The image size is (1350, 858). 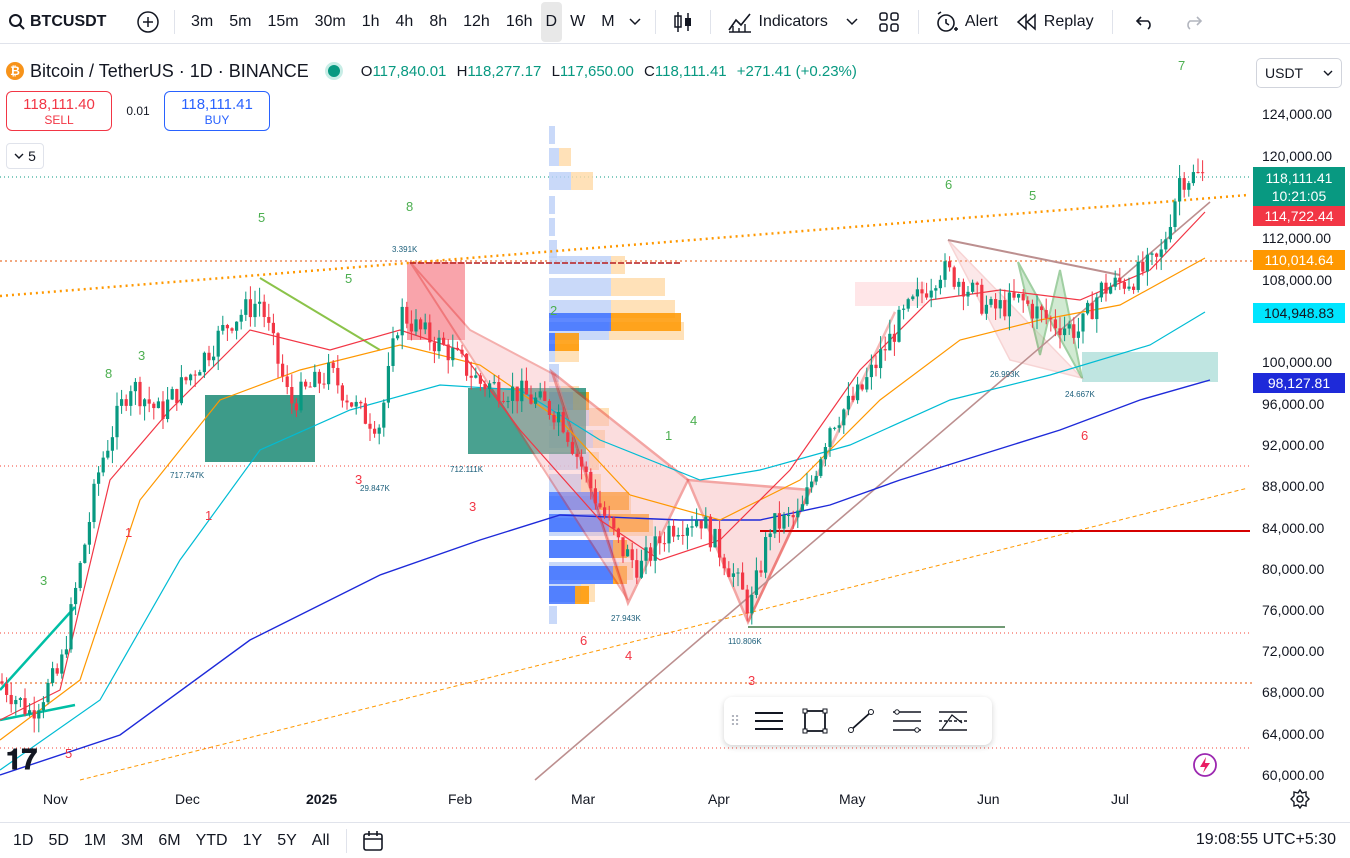 What do you see at coordinates (65, 22) in the screenshot?
I see `symbol-search: BTCUSDT` at bounding box center [65, 22].